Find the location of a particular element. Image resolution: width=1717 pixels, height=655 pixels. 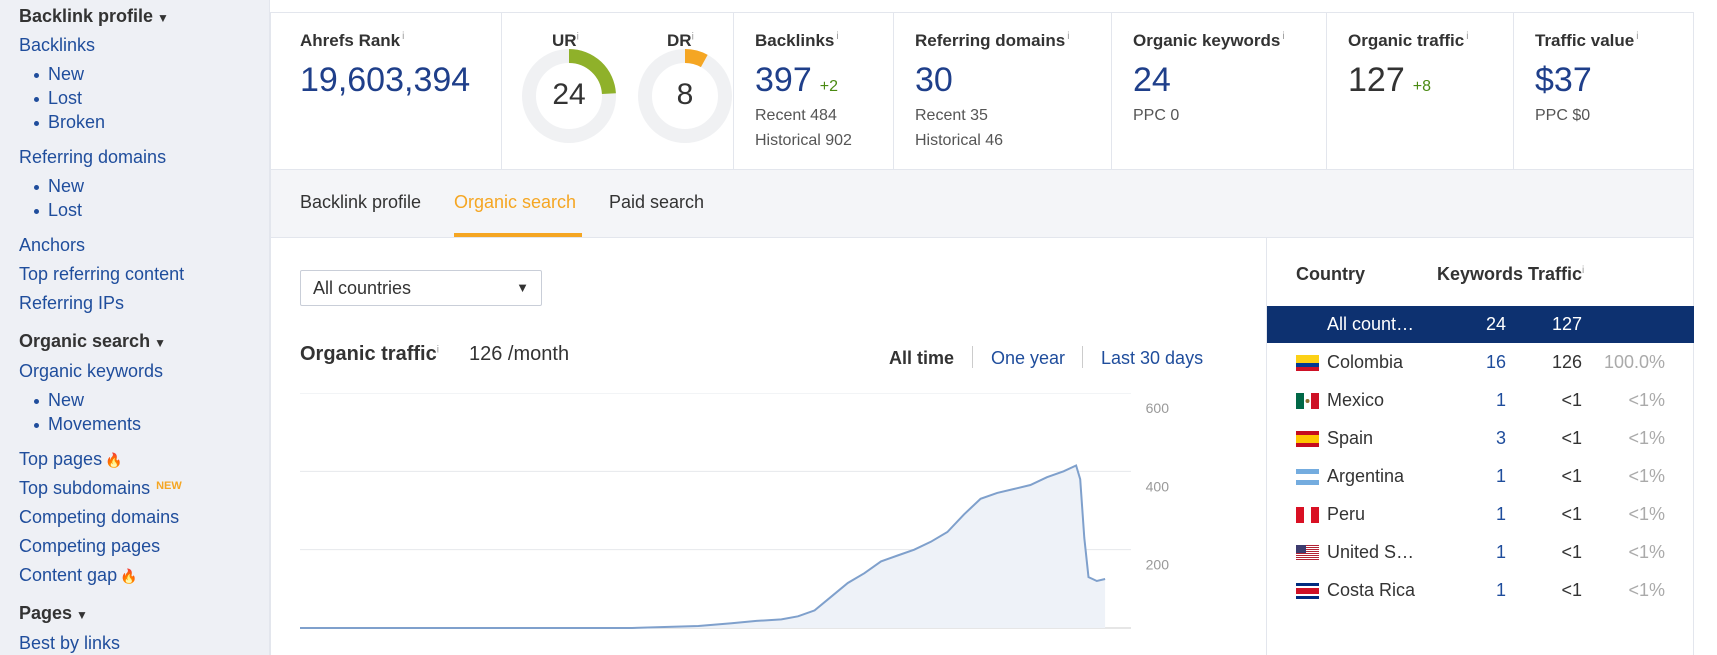

metric-value: 30 is located at coordinates (934, 80).